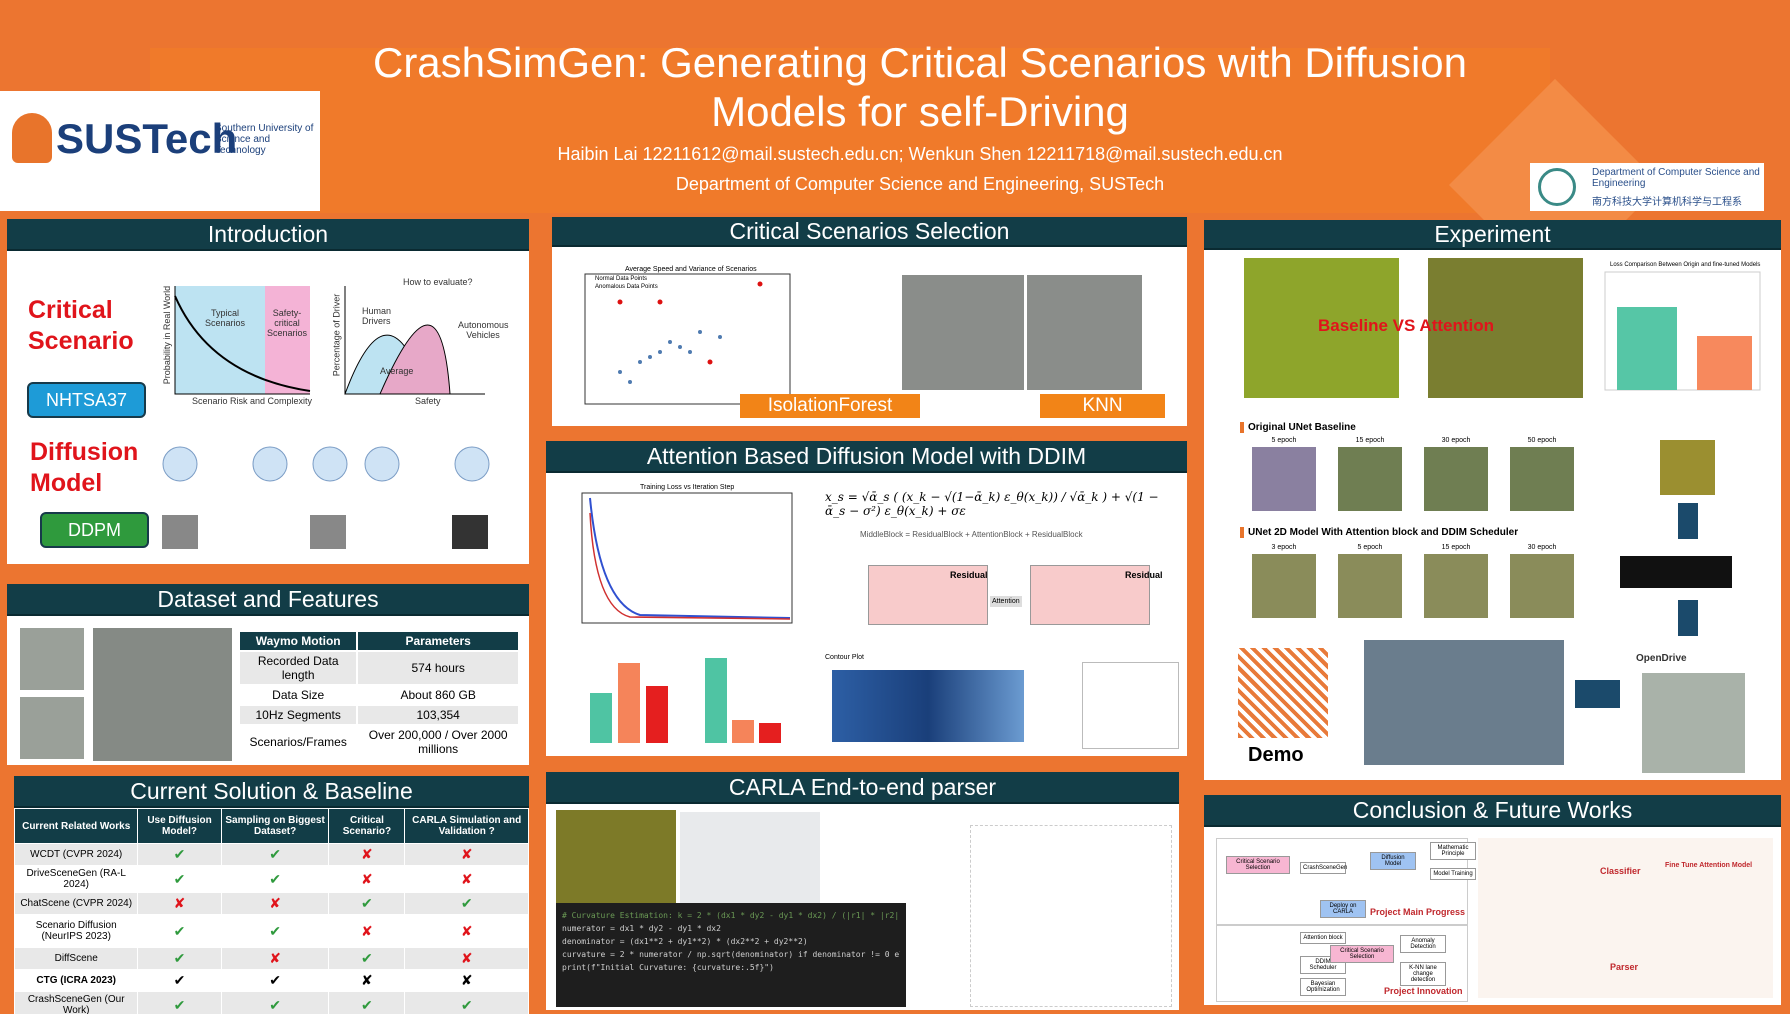  What do you see at coordinates (1258, 865) in the screenshot?
I see `diagram-node: Critical Scenario Selection` at bounding box center [1258, 865].